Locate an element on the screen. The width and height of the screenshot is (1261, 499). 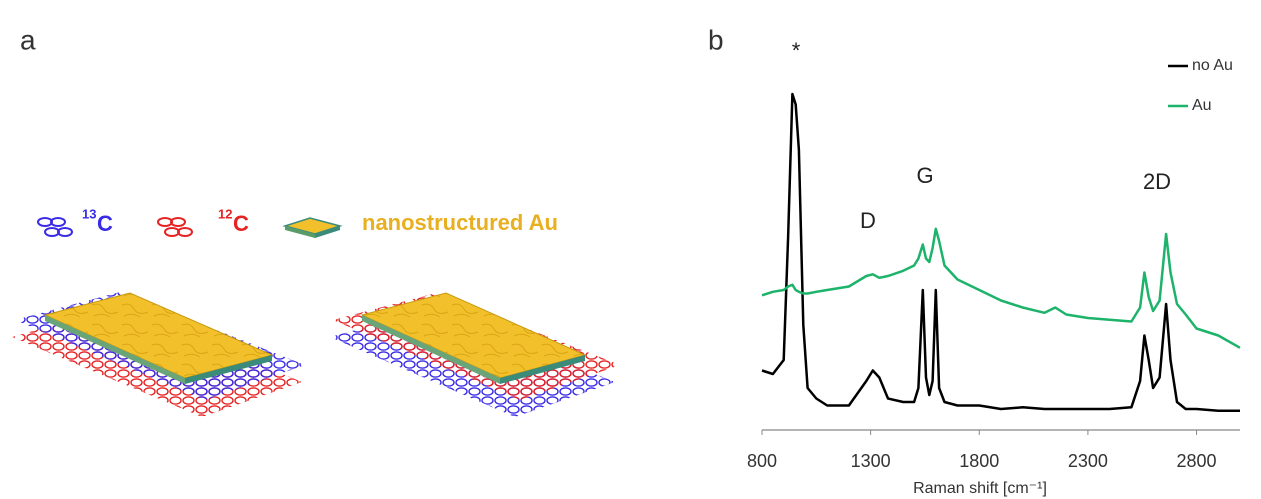
peak-annotation: * is located at coordinates (796, 50).